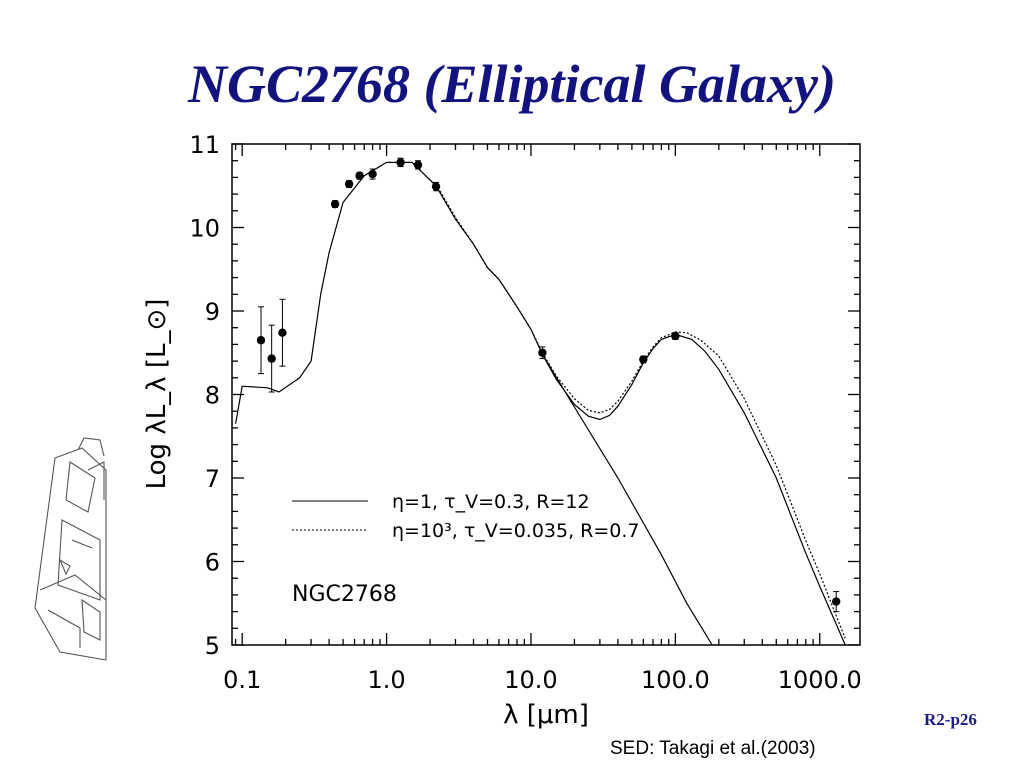  What do you see at coordinates (204, 229) in the screenshot?
I see `y-tick-label: 10` at bounding box center [204, 229].